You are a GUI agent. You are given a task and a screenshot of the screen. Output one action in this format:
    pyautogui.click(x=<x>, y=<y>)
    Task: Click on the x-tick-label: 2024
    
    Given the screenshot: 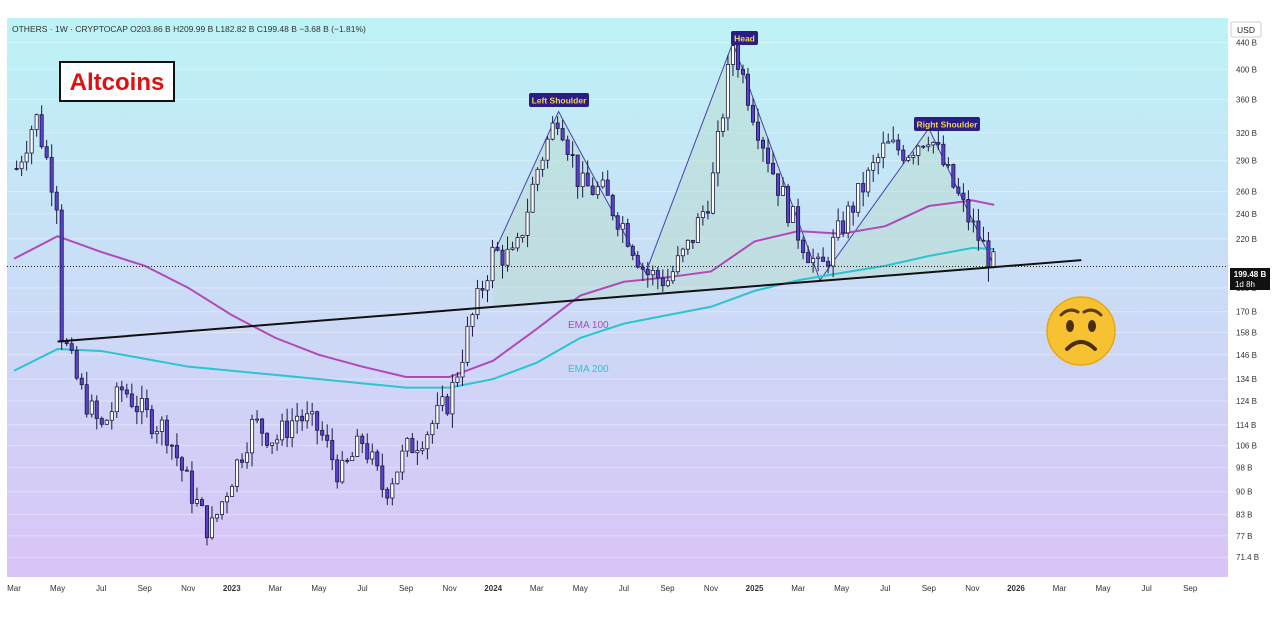 What is the action you would take?
    pyautogui.click(x=493, y=588)
    